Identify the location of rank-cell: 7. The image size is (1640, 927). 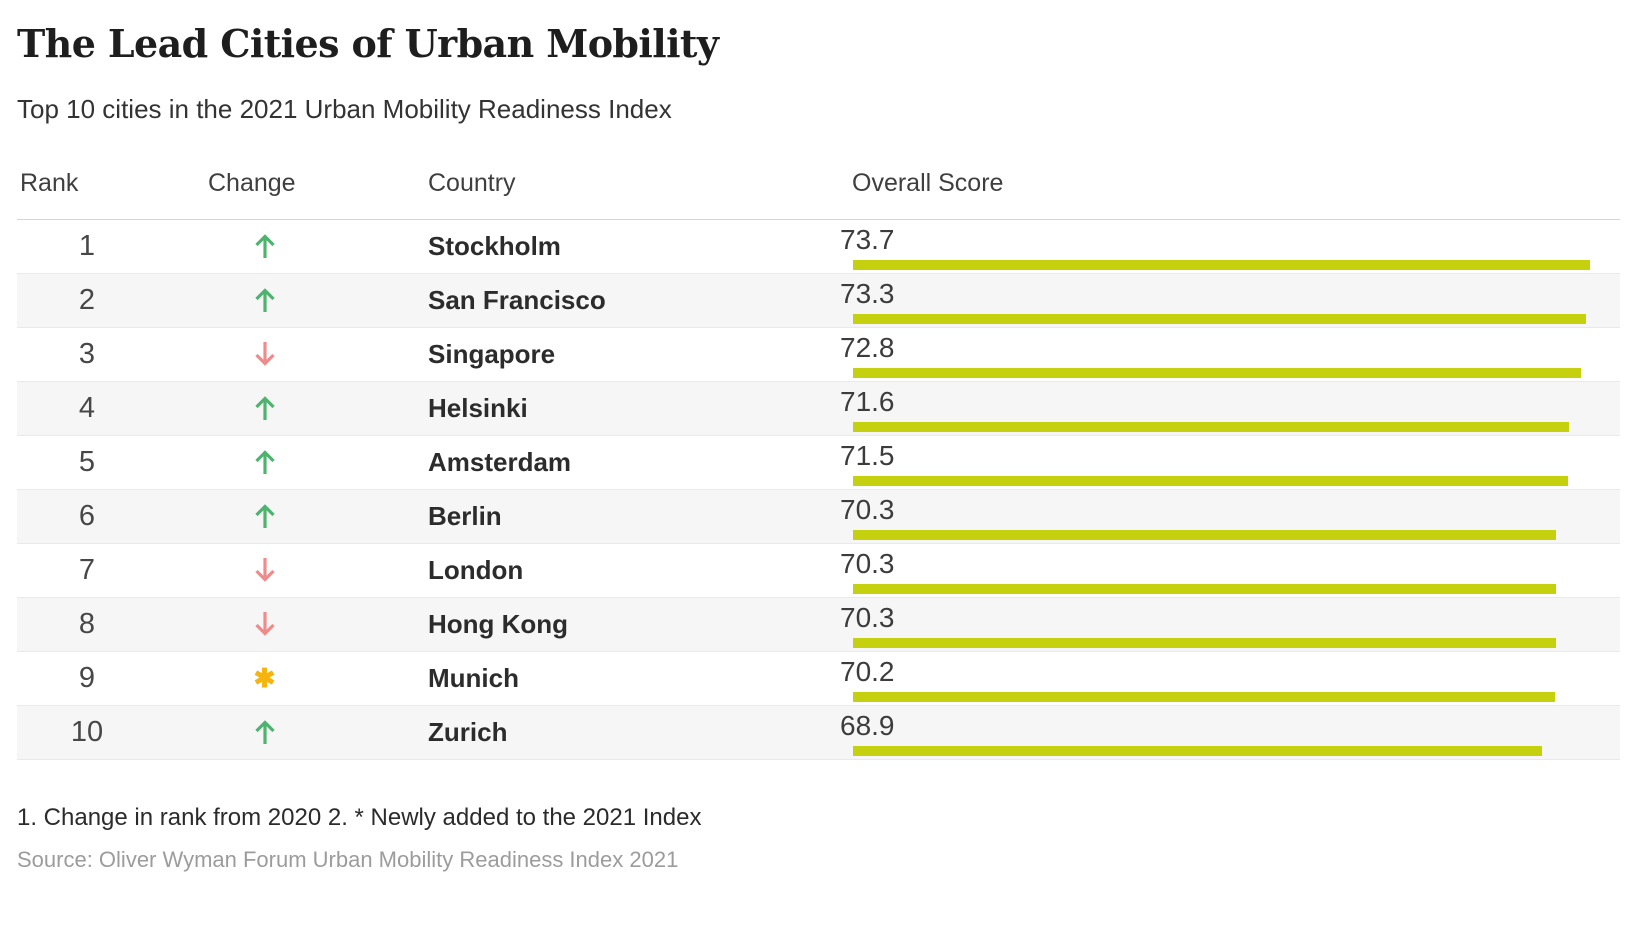
(87, 570).